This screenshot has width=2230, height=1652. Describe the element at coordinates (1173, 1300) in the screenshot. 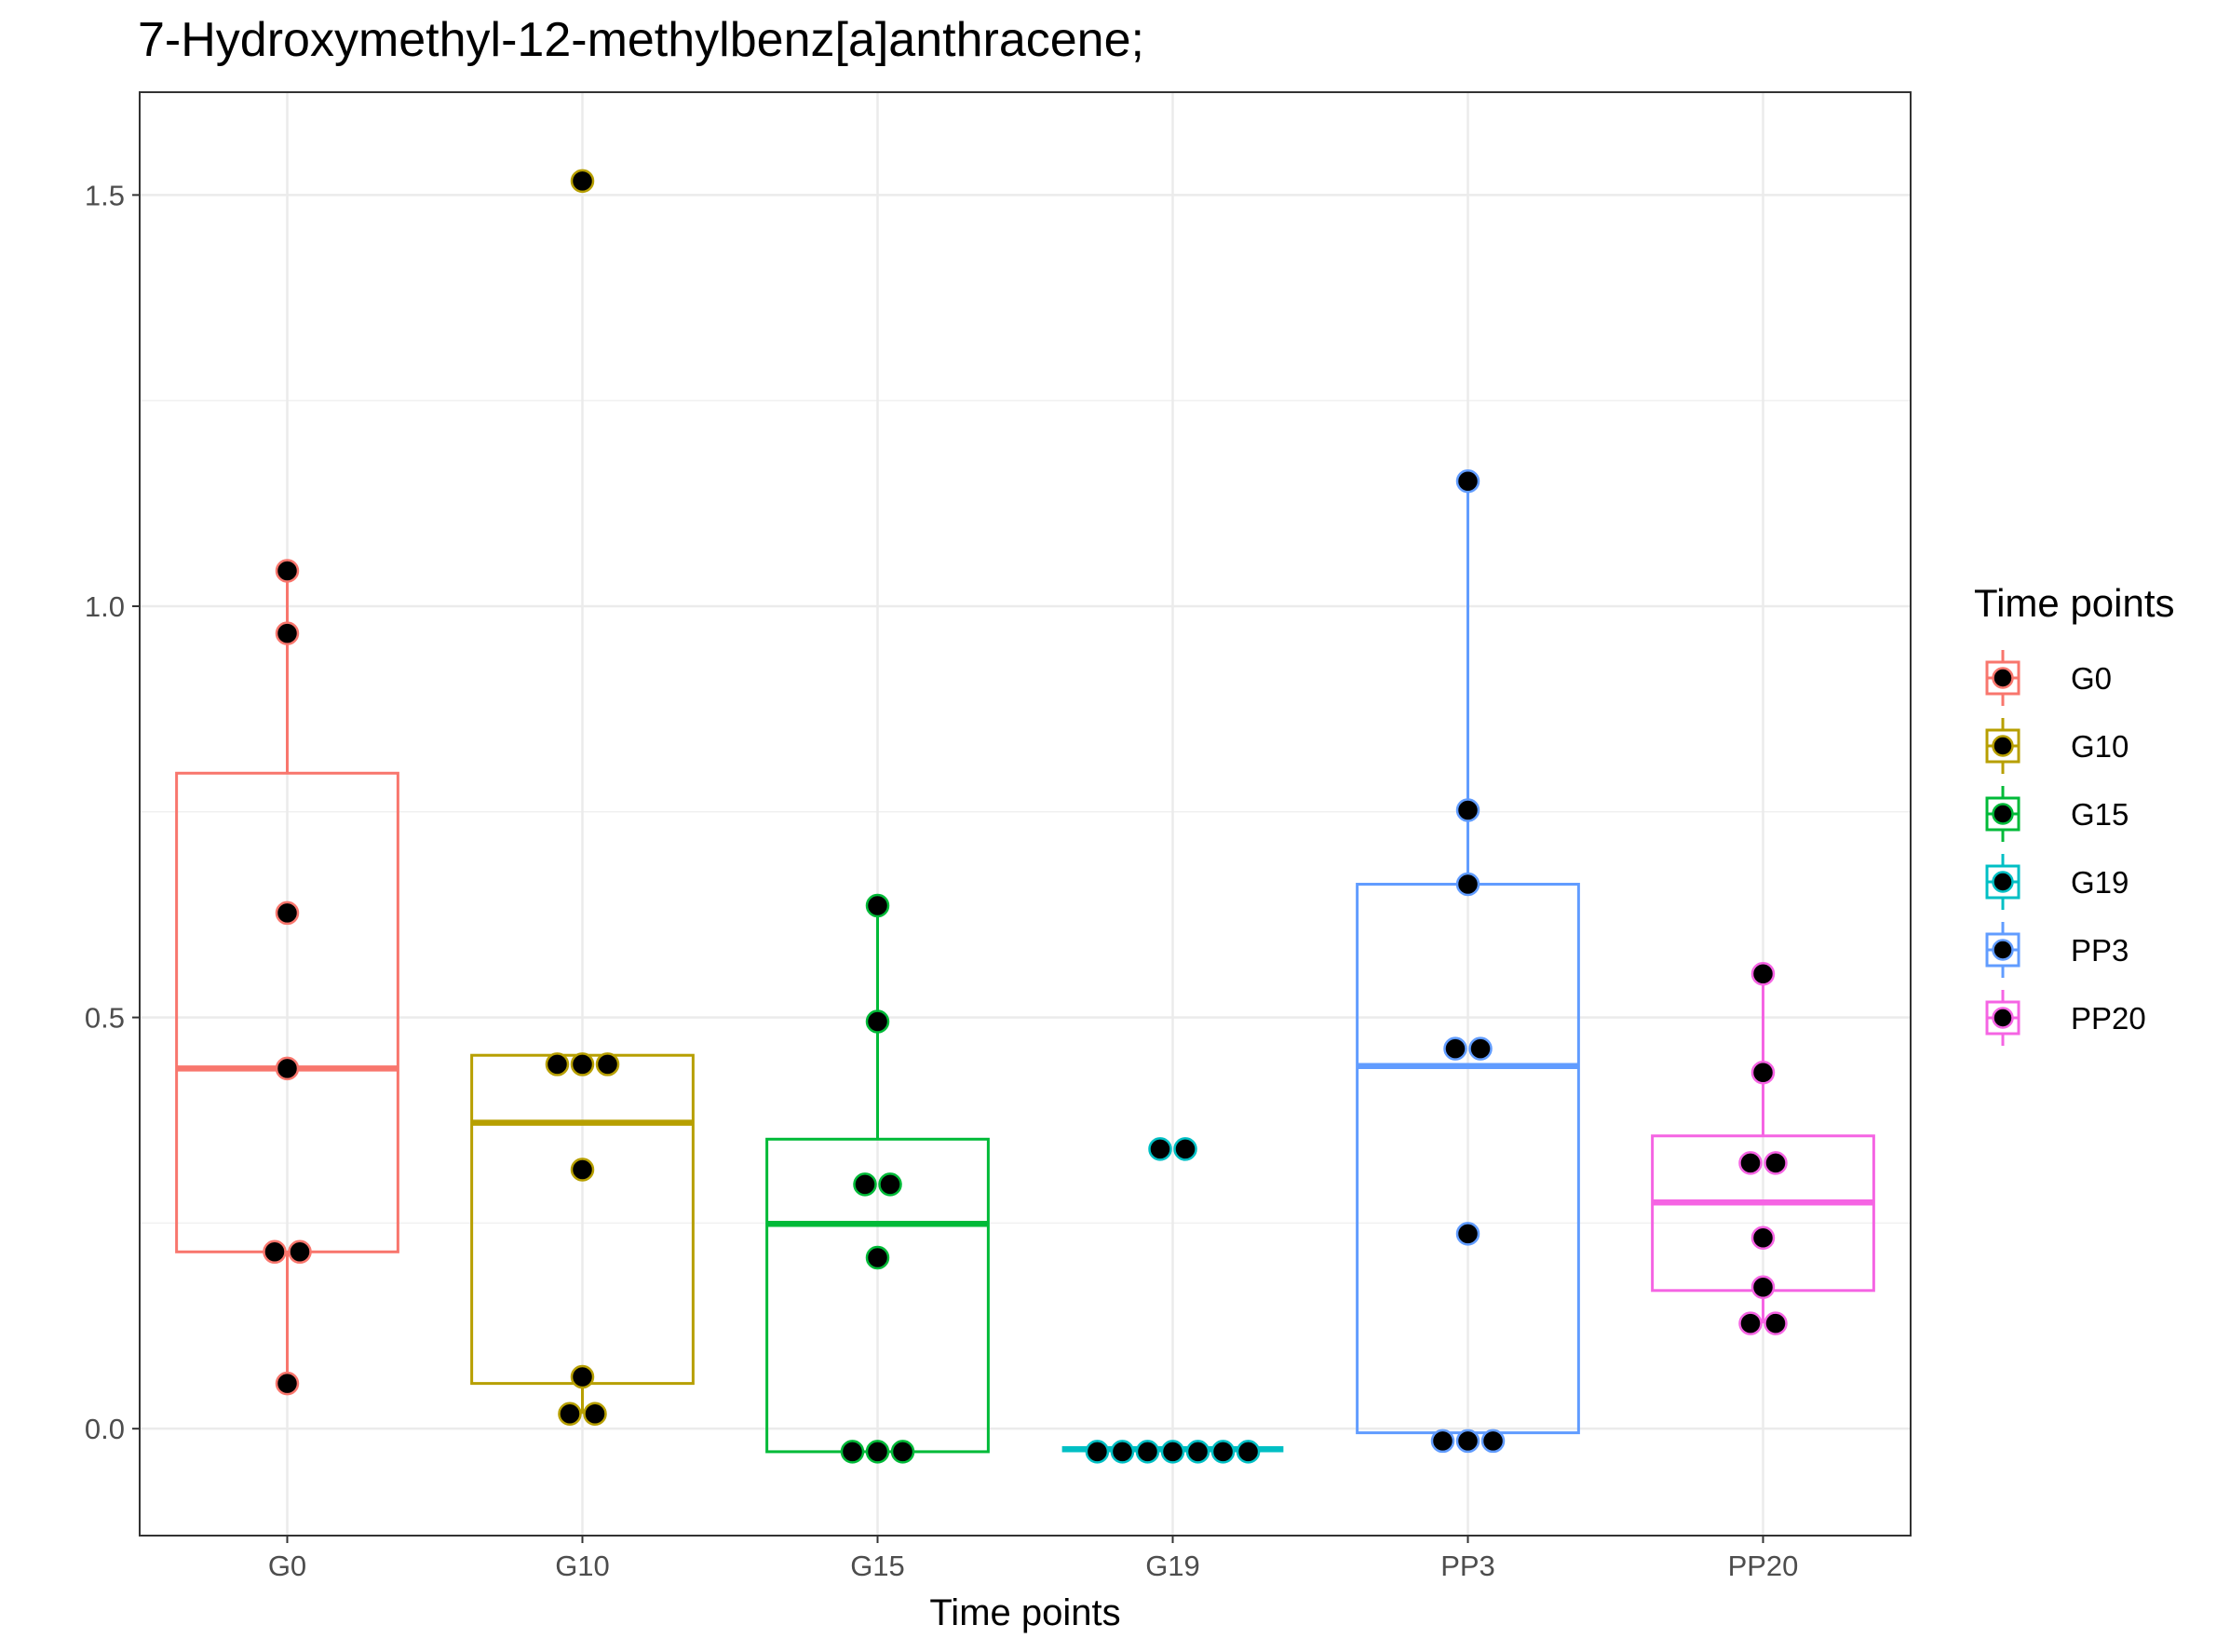

I see `box-group-g19` at that location.